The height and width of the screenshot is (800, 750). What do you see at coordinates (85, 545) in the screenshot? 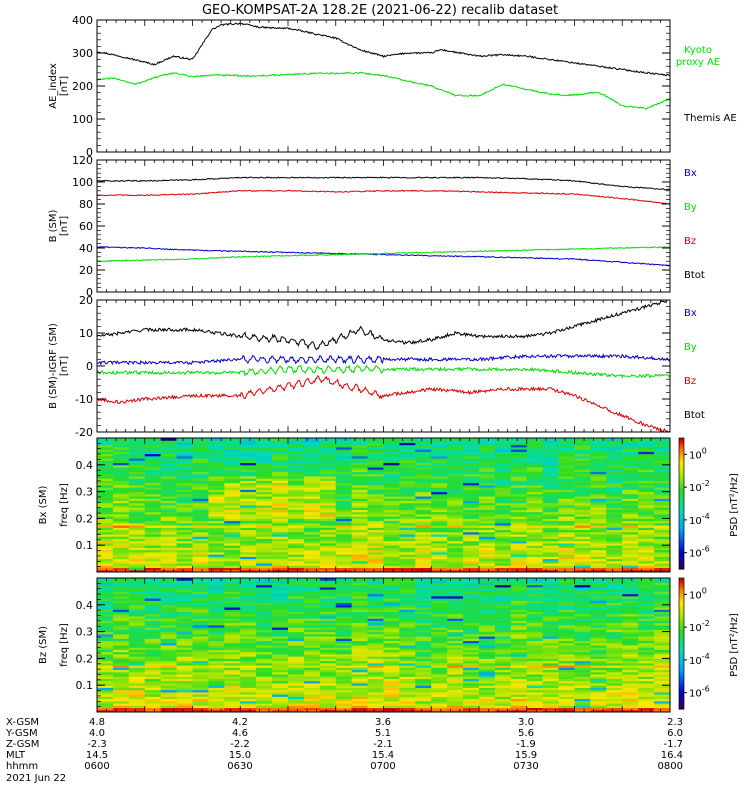
I see `y-tick-label: 0.1` at bounding box center [85, 545].